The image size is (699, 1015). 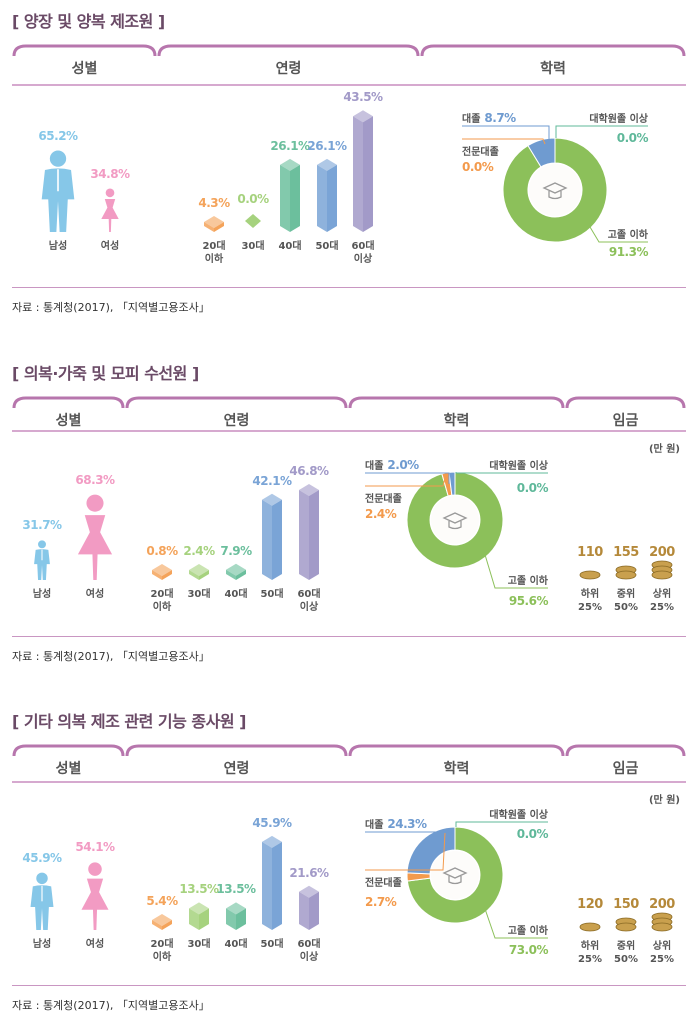 What do you see at coordinates (253, 199) in the screenshot?
I see `age-value: 0.0%` at bounding box center [253, 199].